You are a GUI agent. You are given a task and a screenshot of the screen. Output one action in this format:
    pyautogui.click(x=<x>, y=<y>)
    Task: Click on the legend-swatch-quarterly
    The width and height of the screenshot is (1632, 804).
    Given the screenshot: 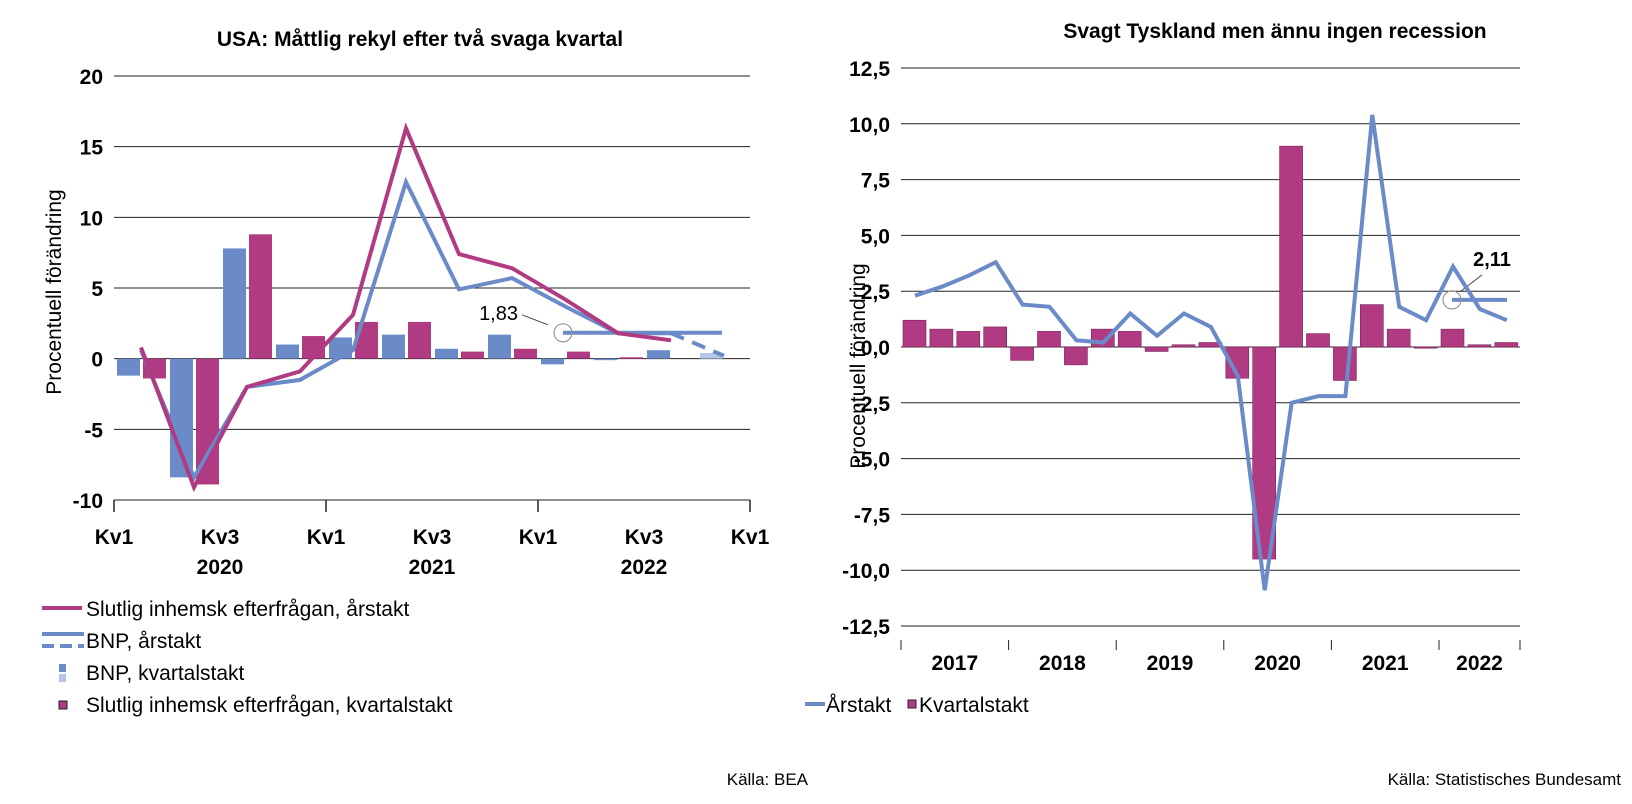 What is the action you would take?
    pyautogui.click(x=912, y=704)
    